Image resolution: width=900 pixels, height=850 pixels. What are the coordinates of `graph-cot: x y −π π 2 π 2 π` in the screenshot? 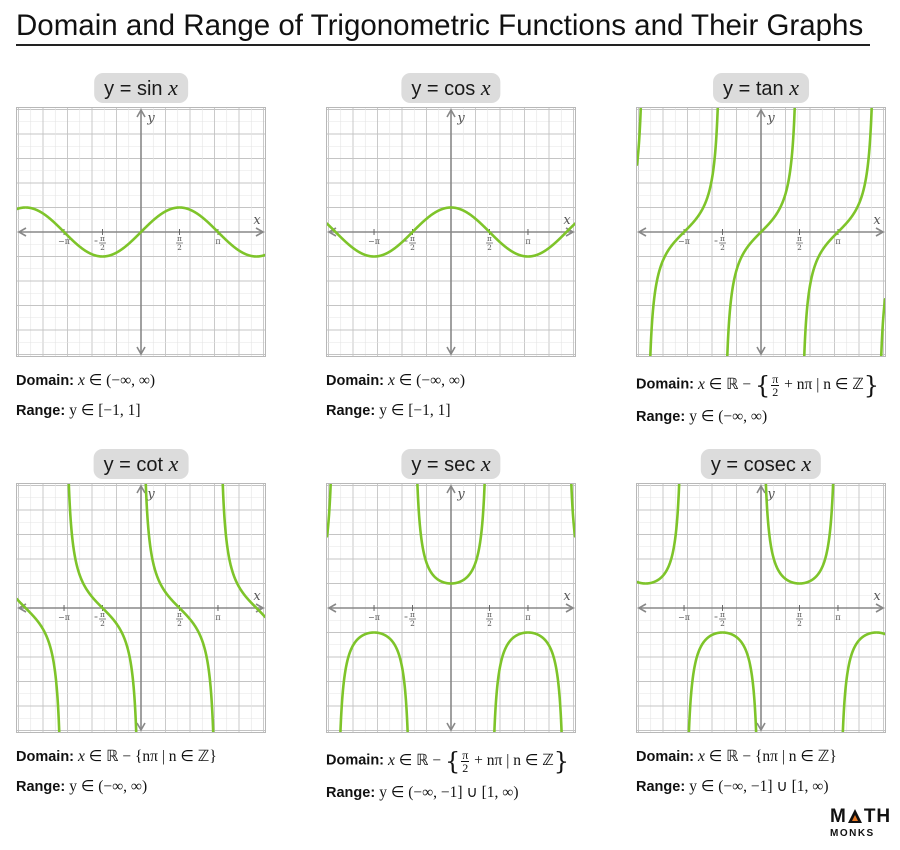 It's located at (141, 608).